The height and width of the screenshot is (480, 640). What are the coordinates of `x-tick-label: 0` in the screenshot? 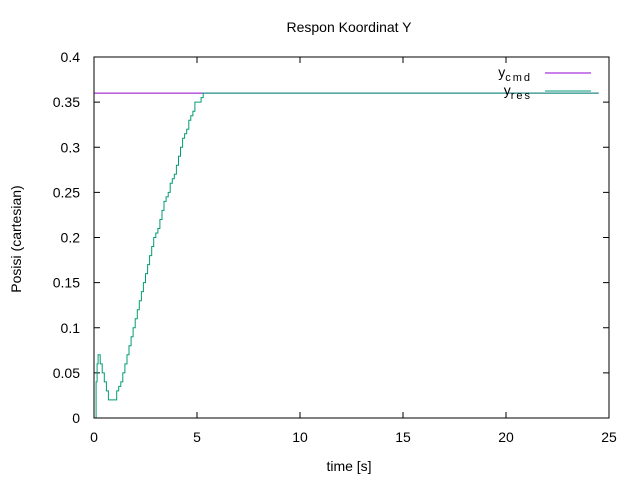 It's located at (94, 437).